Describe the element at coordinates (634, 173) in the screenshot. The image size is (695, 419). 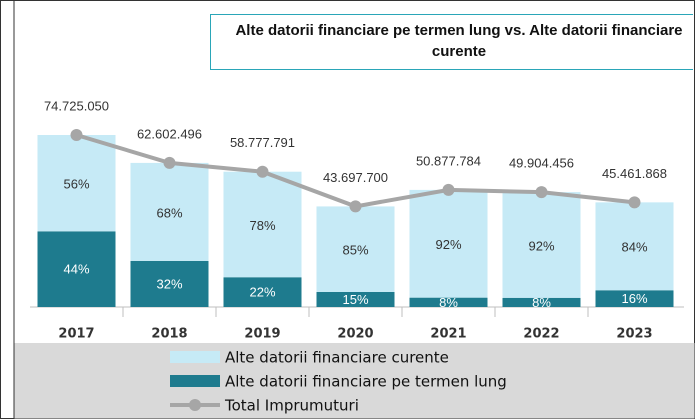
I see `data-label: 45.461.868` at that location.